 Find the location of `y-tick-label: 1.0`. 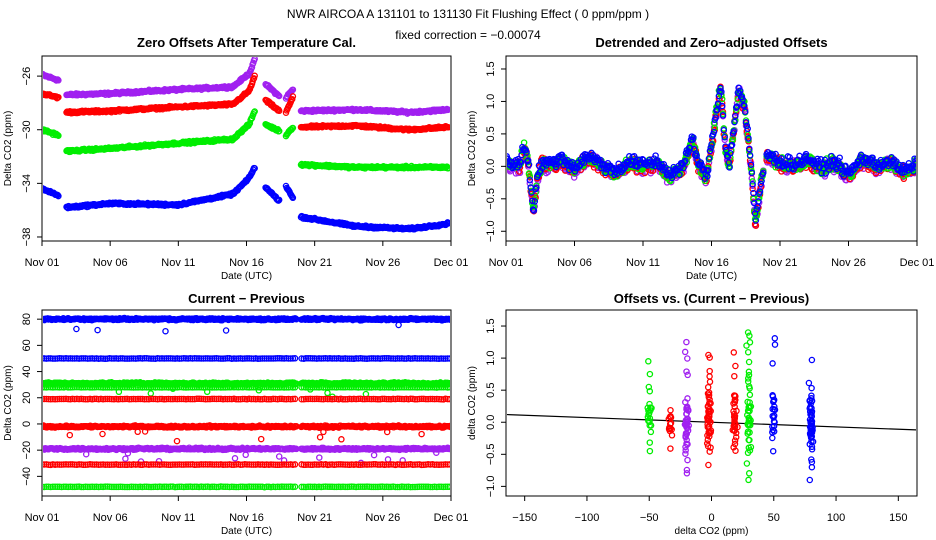

y-tick-label: 1.0 is located at coordinates (491, 101).